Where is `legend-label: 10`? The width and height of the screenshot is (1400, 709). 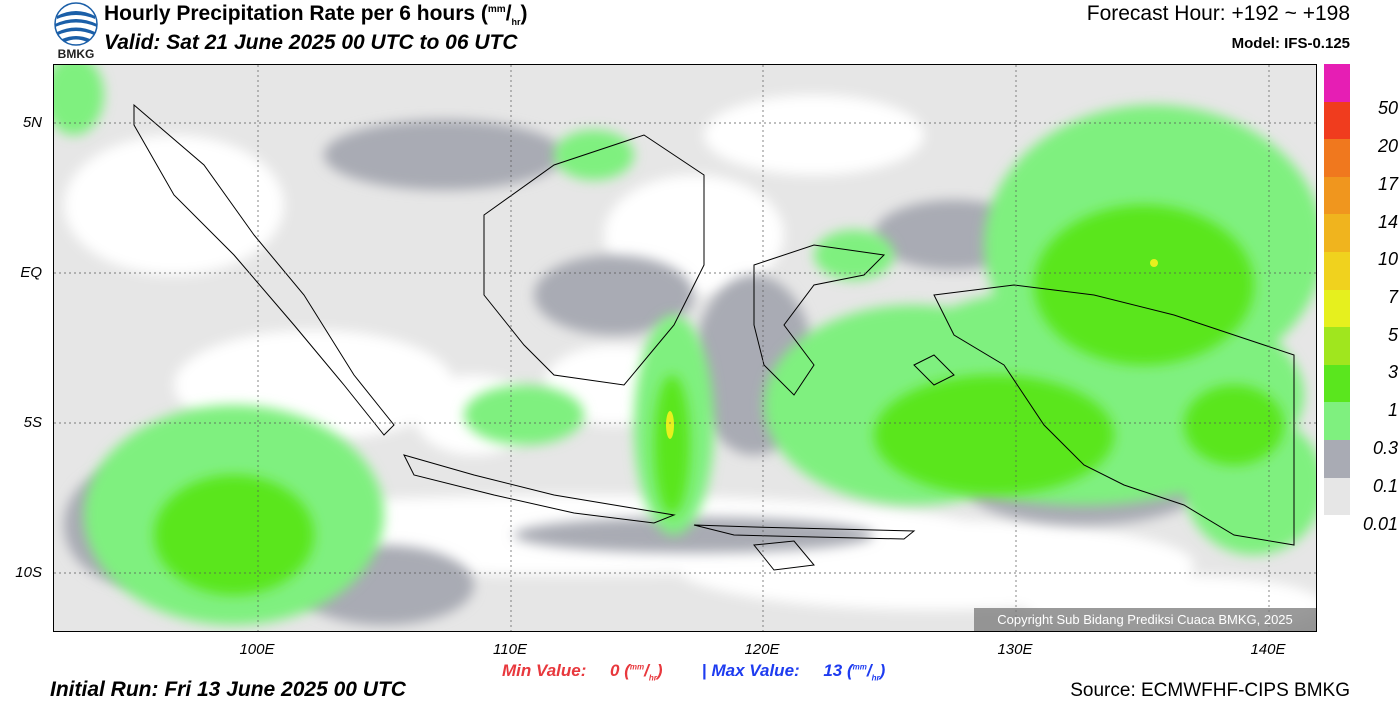
legend-label: 10 is located at coordinates (1387, 259).